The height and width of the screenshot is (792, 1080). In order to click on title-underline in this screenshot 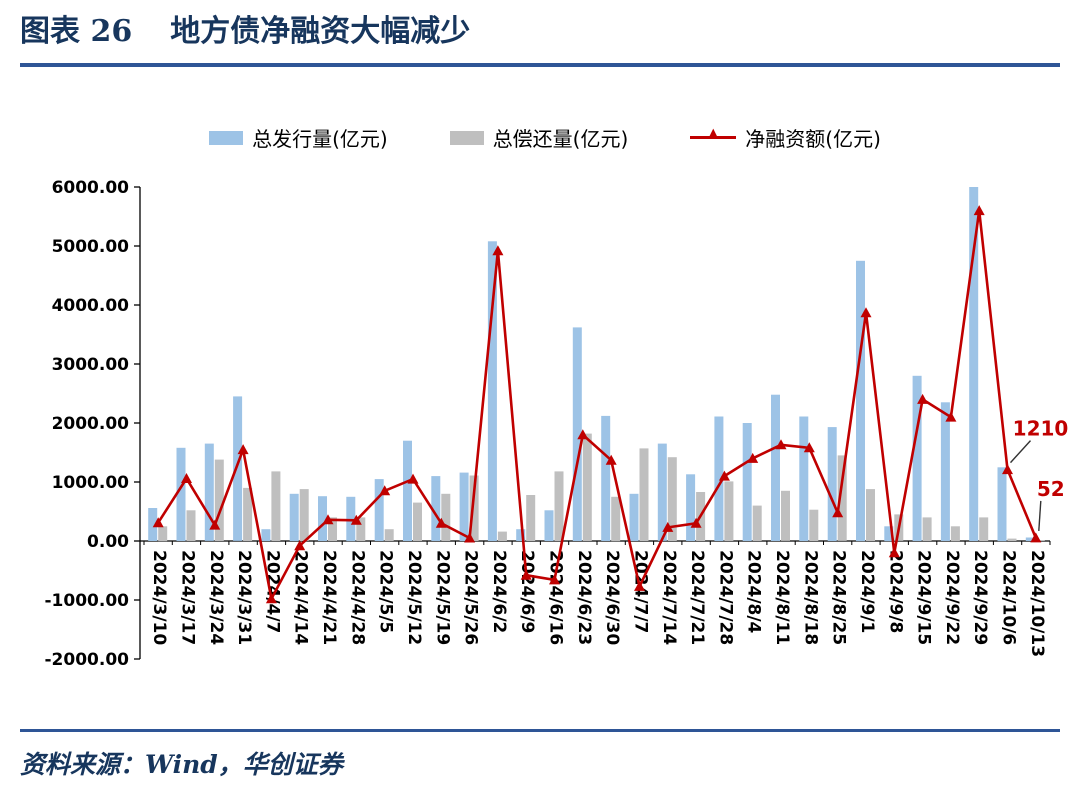, I will do `click(540, 65)`.